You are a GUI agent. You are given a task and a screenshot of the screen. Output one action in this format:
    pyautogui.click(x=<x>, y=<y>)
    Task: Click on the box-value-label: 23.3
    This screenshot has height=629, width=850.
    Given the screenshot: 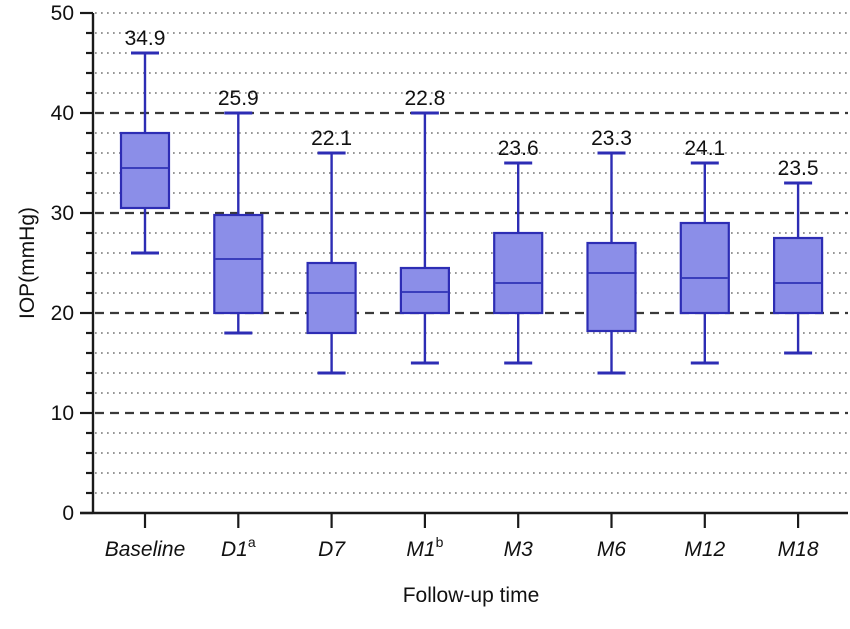 What is the action you would take?
    pyautogui.click(x=611, y=138)
    